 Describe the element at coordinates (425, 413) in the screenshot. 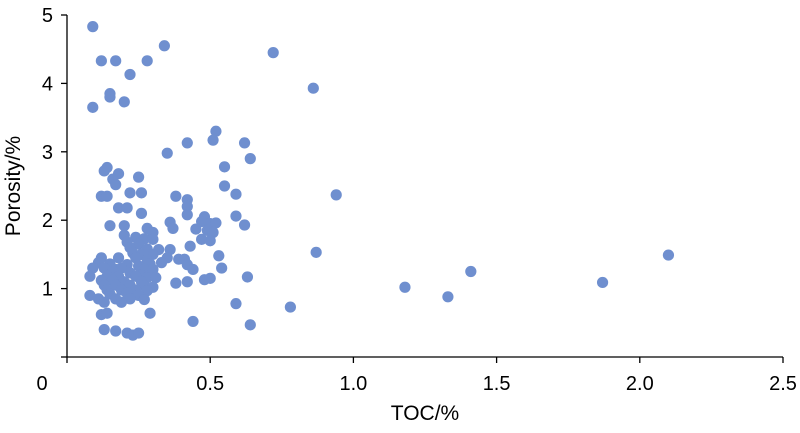

I see `x-axis-title: TOC/%` at that location.